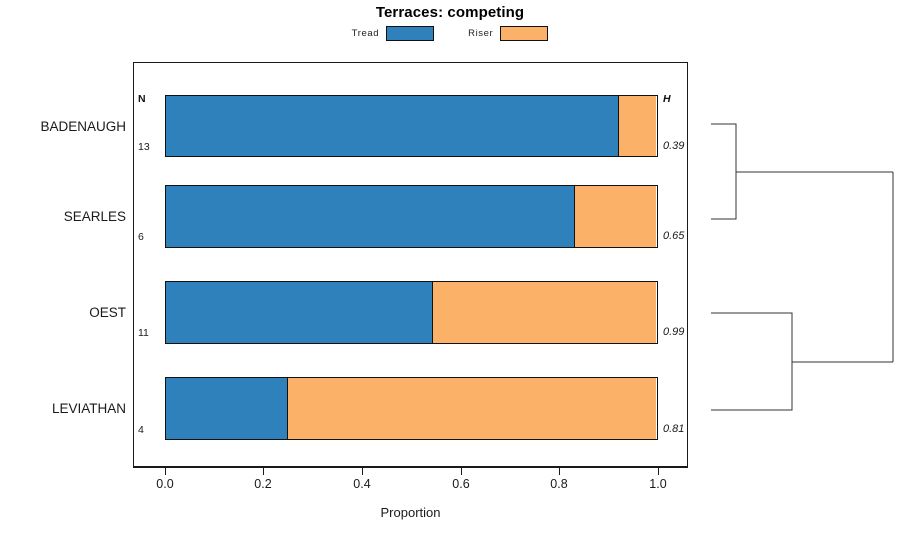 This screenshot has width=900, height=540. I want to click on category-label-searles: SEARLES, so click(94, 216).